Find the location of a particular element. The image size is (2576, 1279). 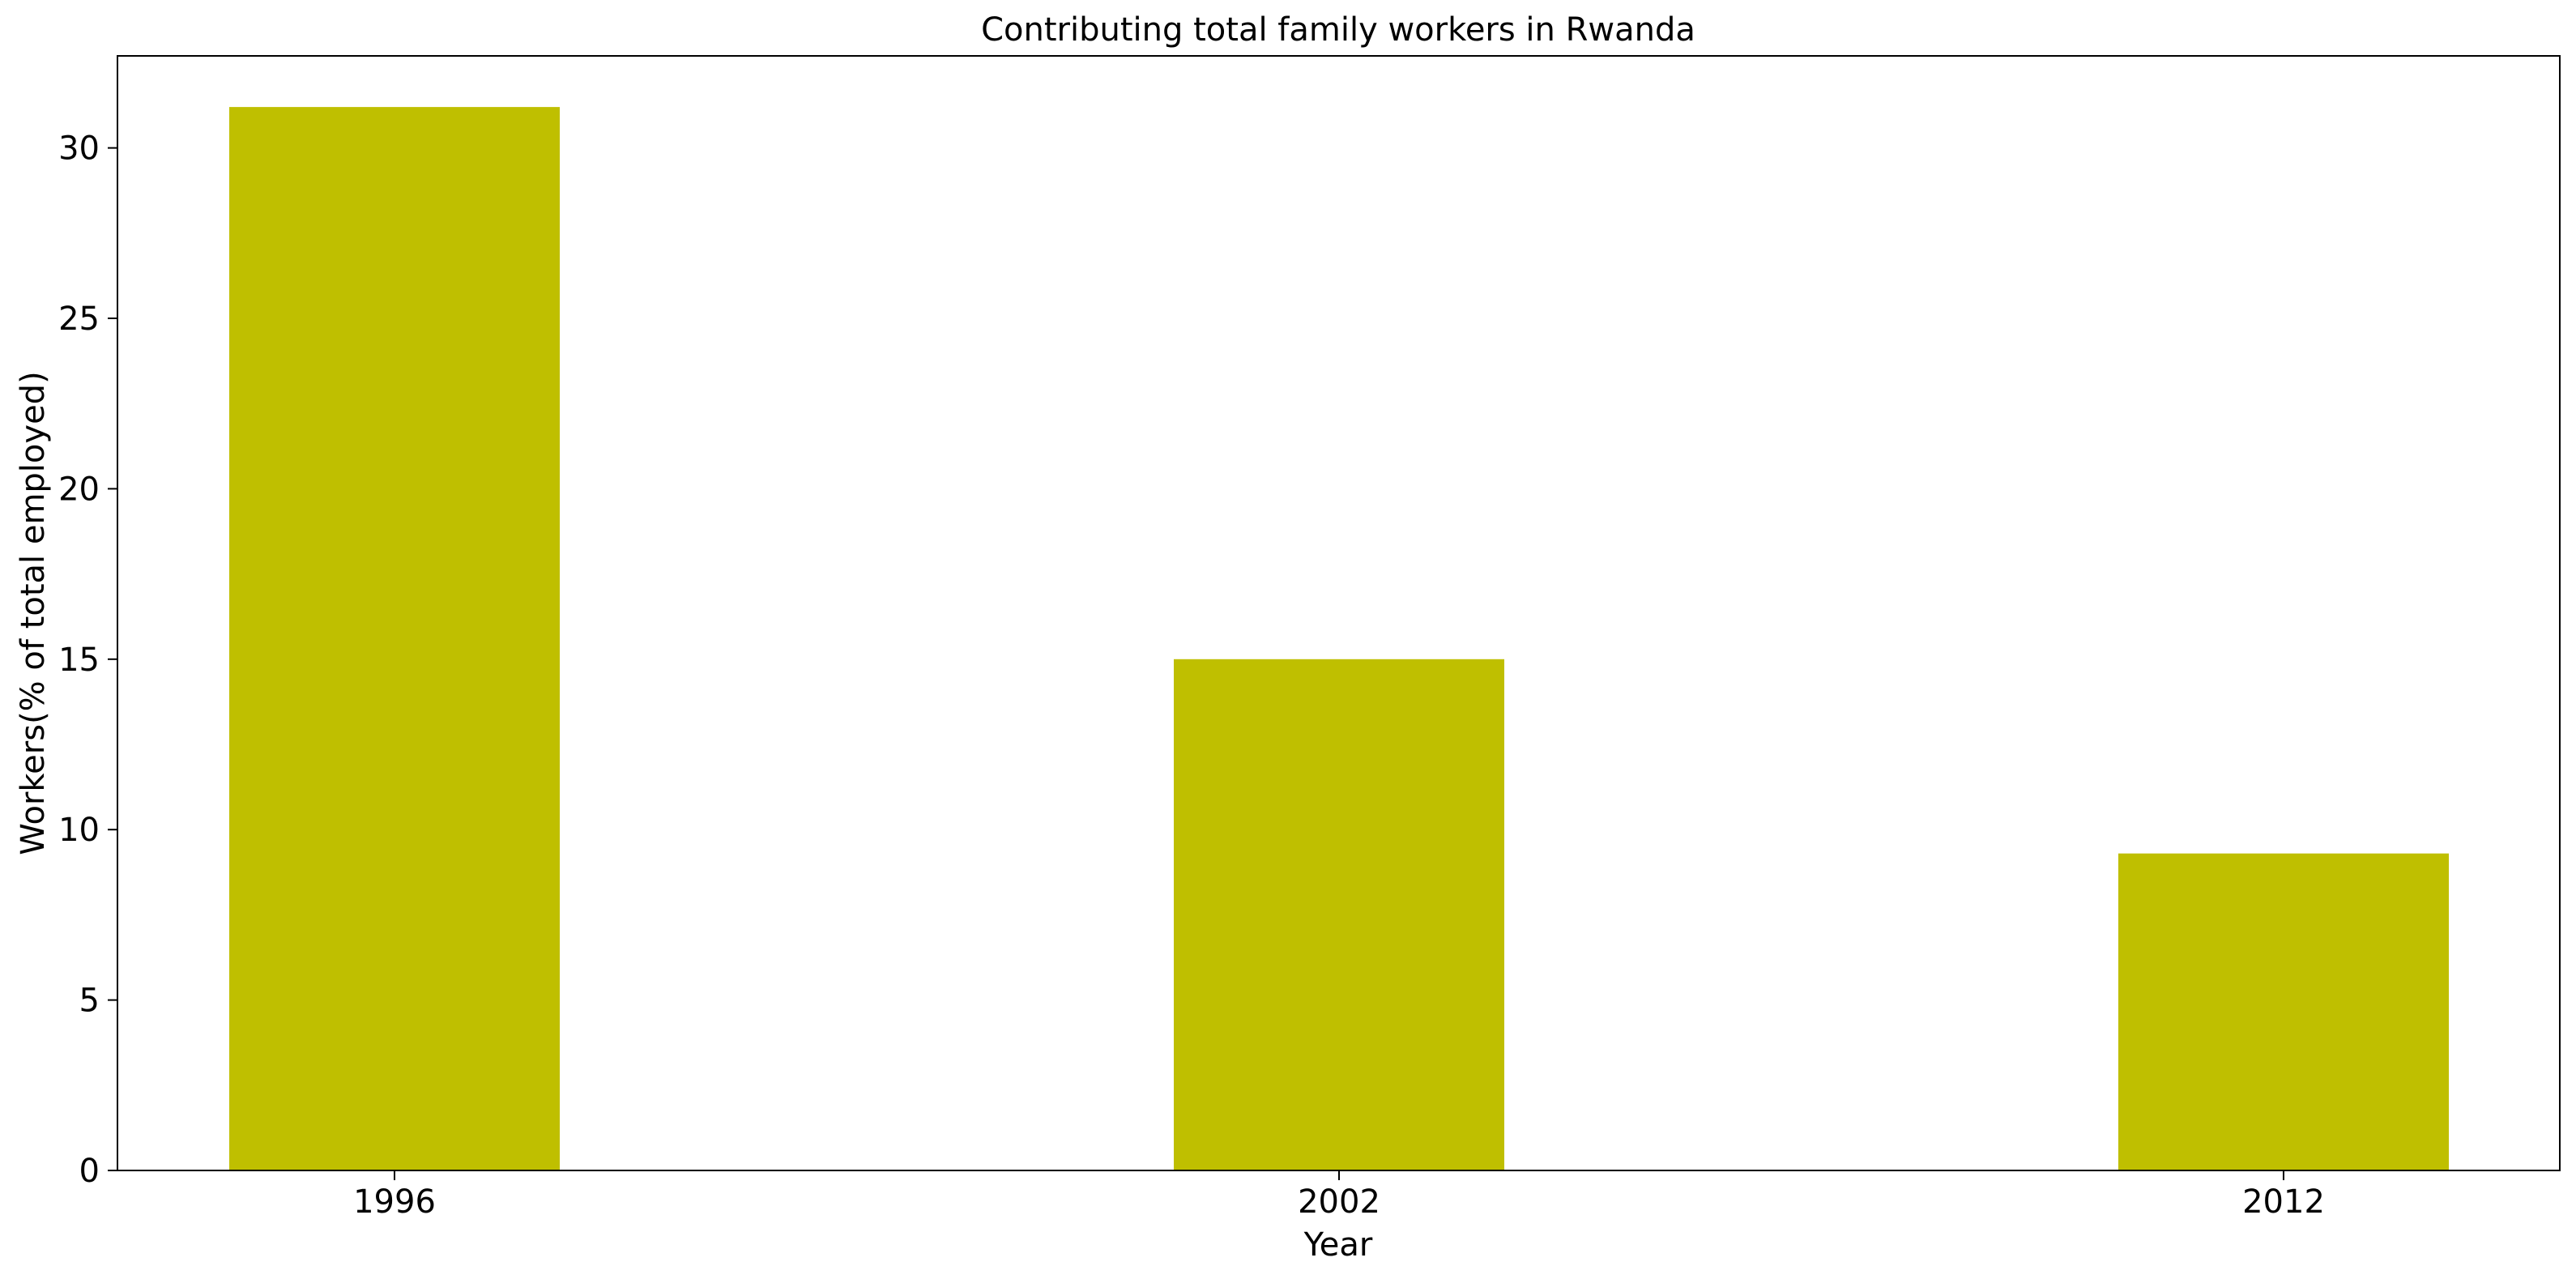

y-axis: 0 5 10 15 20 25 30 is located at coordinates (88, 660).